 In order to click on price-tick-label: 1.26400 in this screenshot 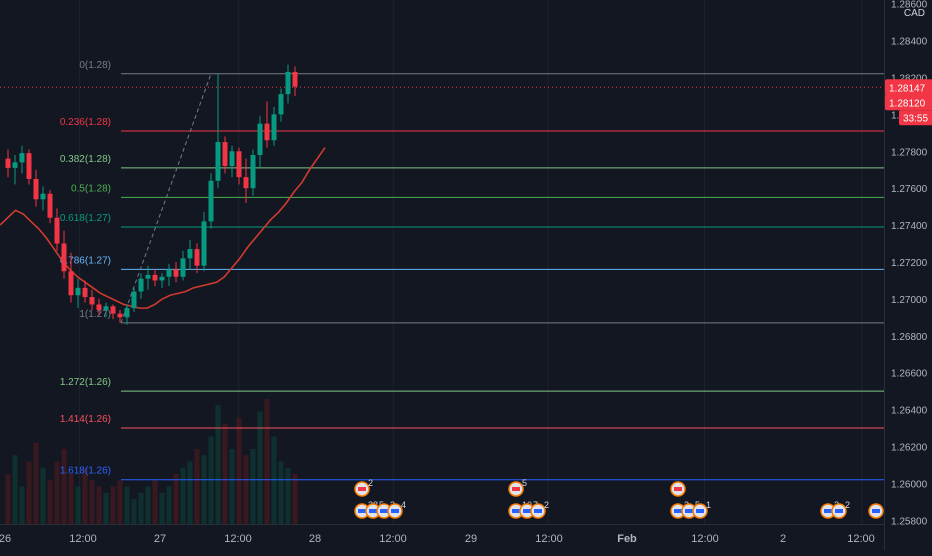, I will do `click(909, 411)`.